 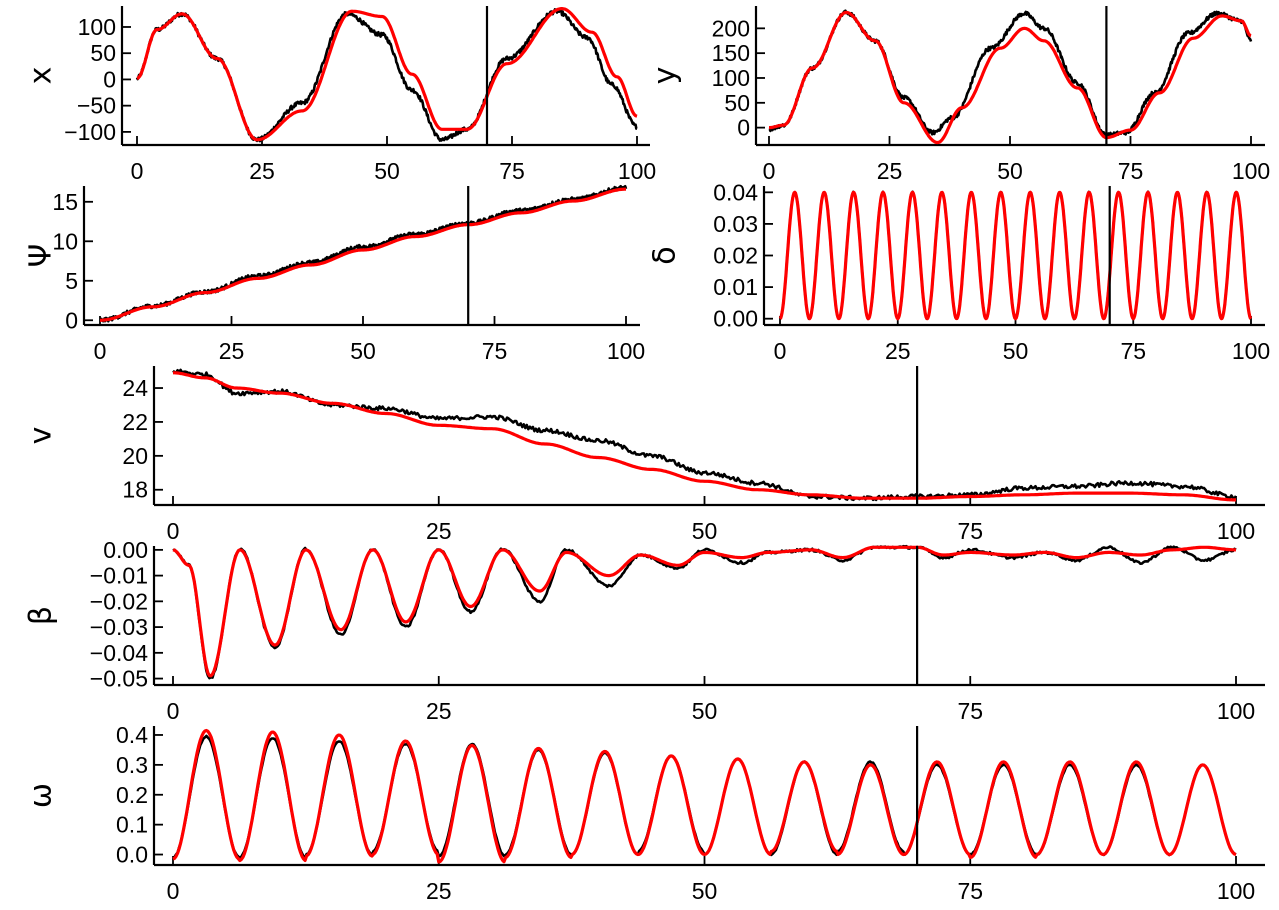 What do you see at coordinates (898, 351) in the screenshot?
I see `x-tick-label-delta: 25` at bounding box center [898, 351].